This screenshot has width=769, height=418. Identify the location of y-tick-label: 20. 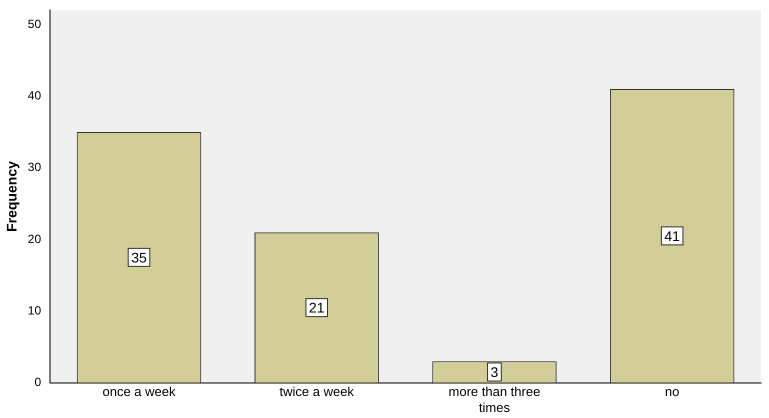
(35, 239).